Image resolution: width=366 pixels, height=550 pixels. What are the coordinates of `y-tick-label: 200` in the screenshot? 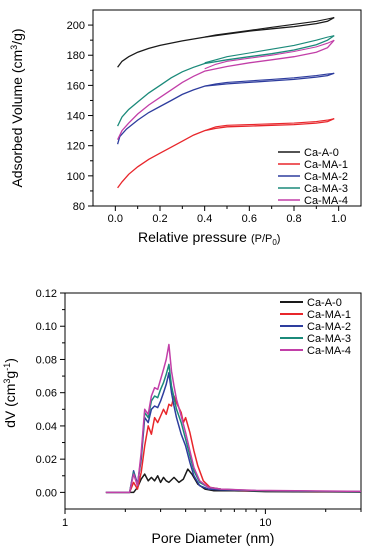 It's located at (76, 26).